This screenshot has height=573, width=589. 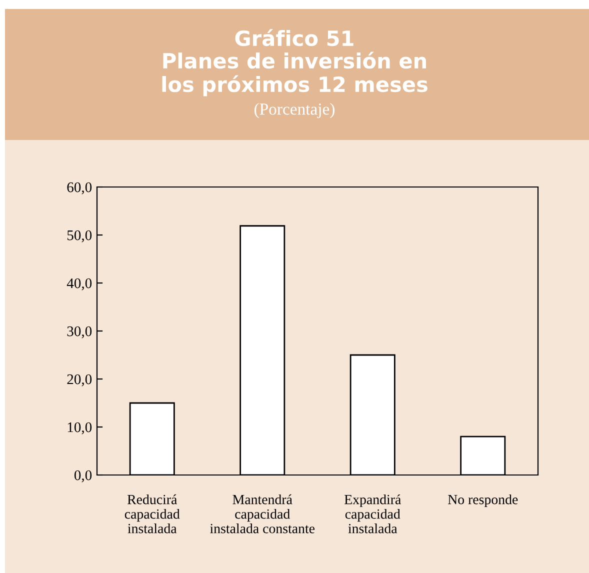 What do you see at coordinates (79, 332) in the screenshot?
I see `y-tick-label: 30,0` at bounding box center [79, 332].